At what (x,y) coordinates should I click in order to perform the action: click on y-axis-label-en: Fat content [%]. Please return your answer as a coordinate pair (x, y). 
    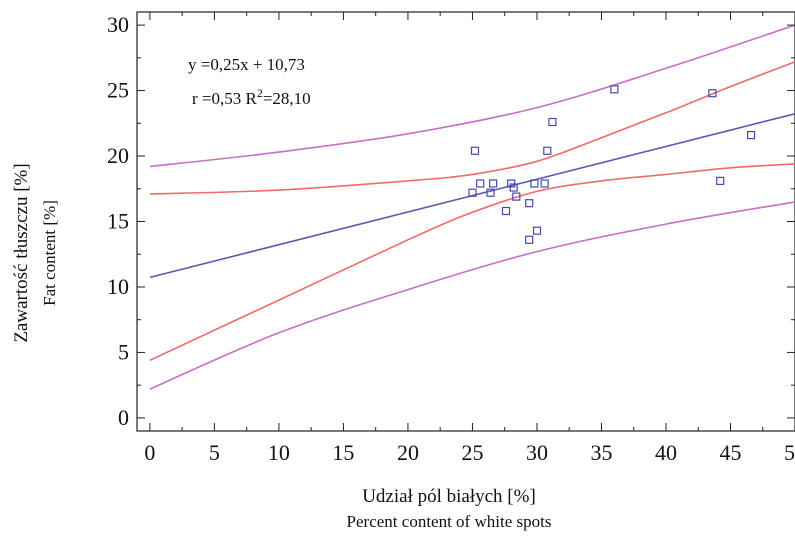
    Looking at the image, I should click on (49, 253).